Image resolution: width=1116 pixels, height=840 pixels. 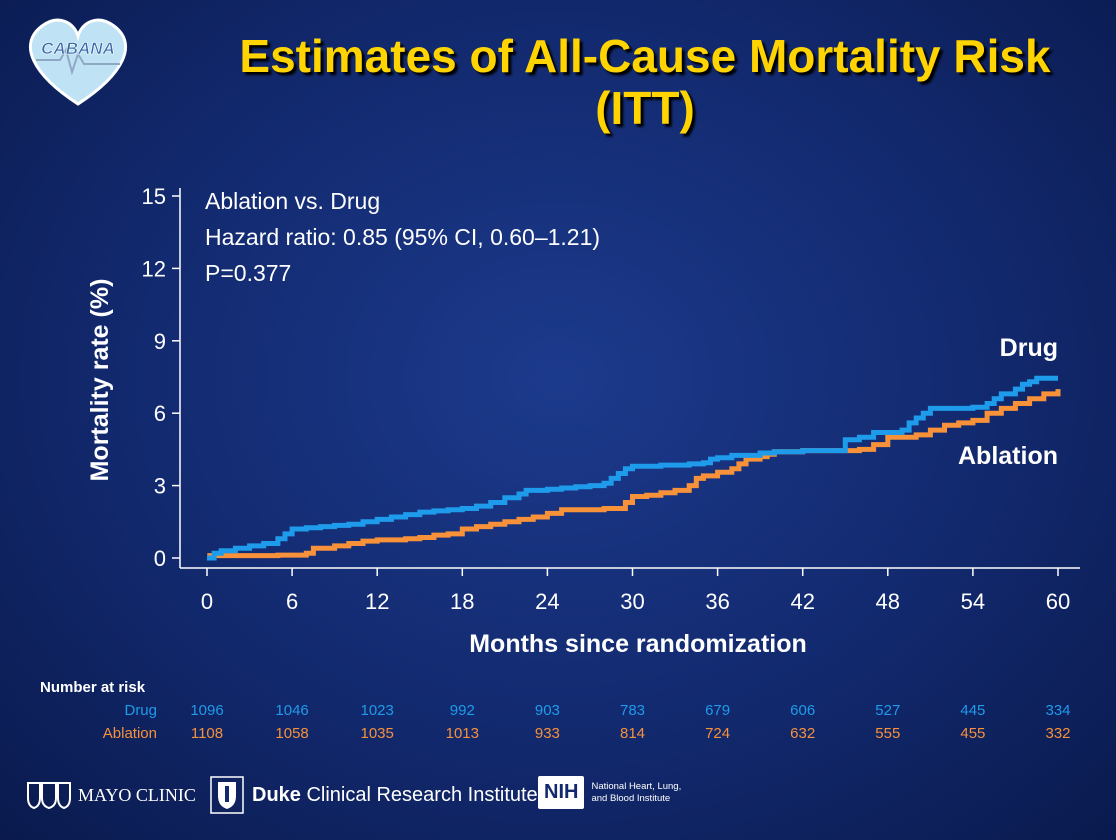 I want to click on risk-value-ablation: 1035, so click(x=377, y=733).